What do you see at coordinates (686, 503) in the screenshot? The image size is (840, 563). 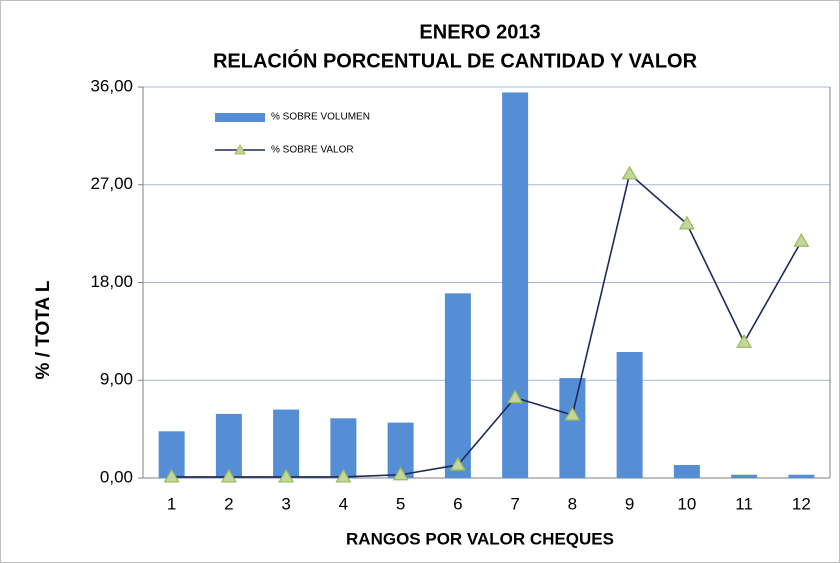 I see `x-tick-label: 10` at bounding box center [686, 503].